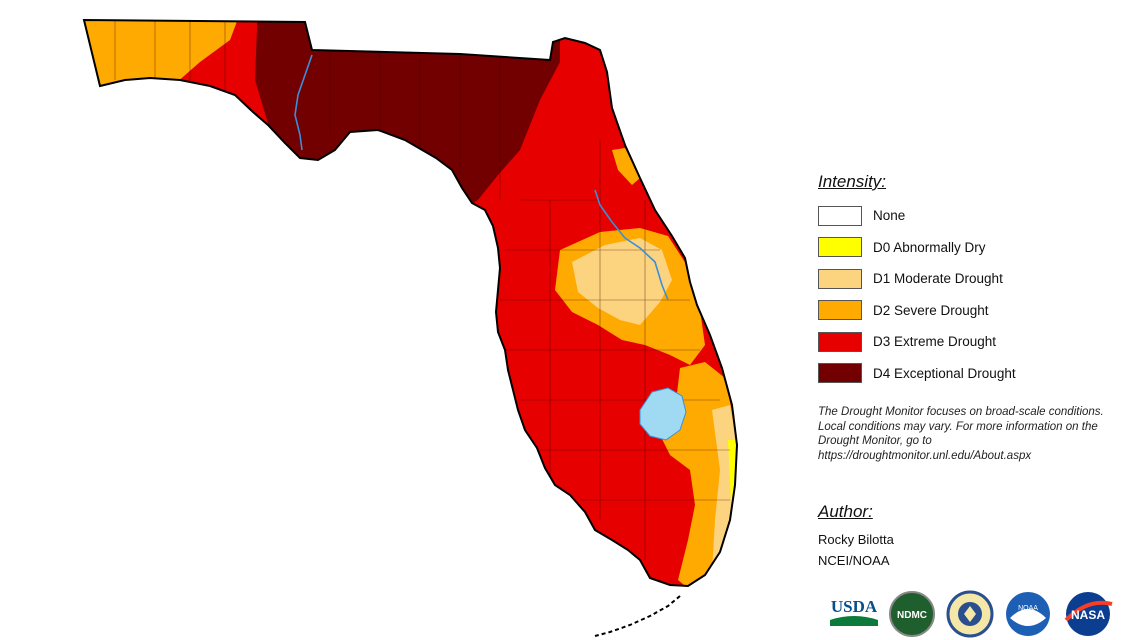 Image resolution: width=1140 pixels, height=640 pixels. Describe the element at coordinates (856, 539) in the screenshot. I see `author-name: Rocky Bilotta` at that location.